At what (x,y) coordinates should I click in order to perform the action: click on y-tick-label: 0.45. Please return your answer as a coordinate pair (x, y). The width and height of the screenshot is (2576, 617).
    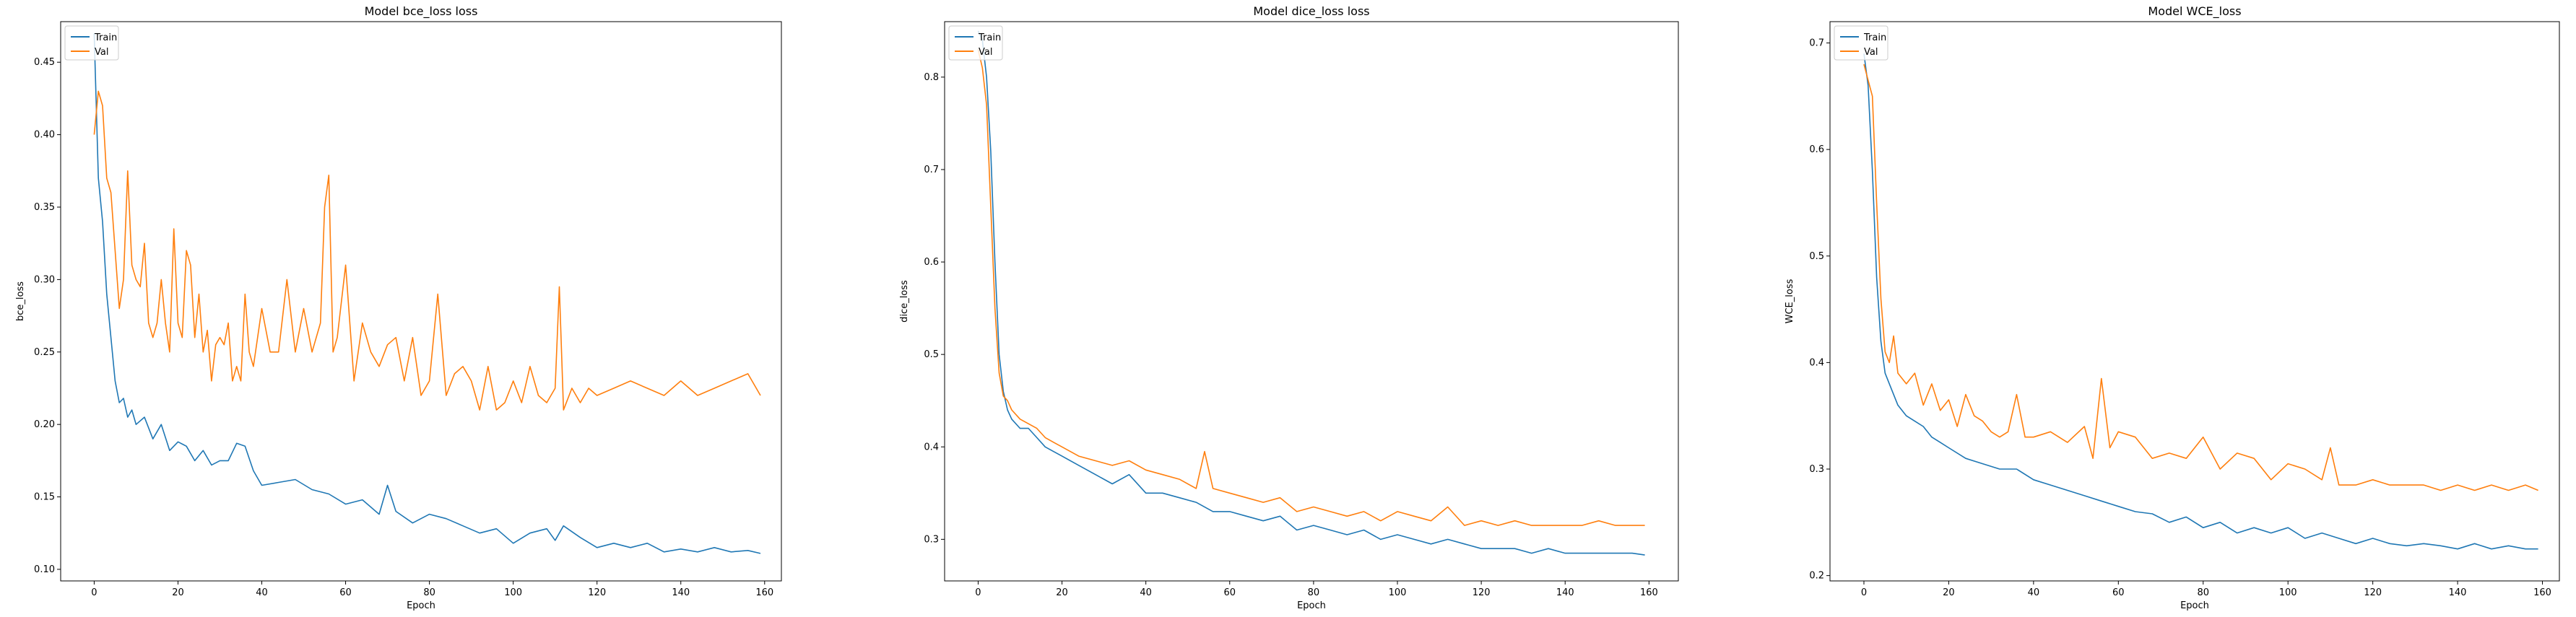
    Looking at the image, I should click on (44, 62).